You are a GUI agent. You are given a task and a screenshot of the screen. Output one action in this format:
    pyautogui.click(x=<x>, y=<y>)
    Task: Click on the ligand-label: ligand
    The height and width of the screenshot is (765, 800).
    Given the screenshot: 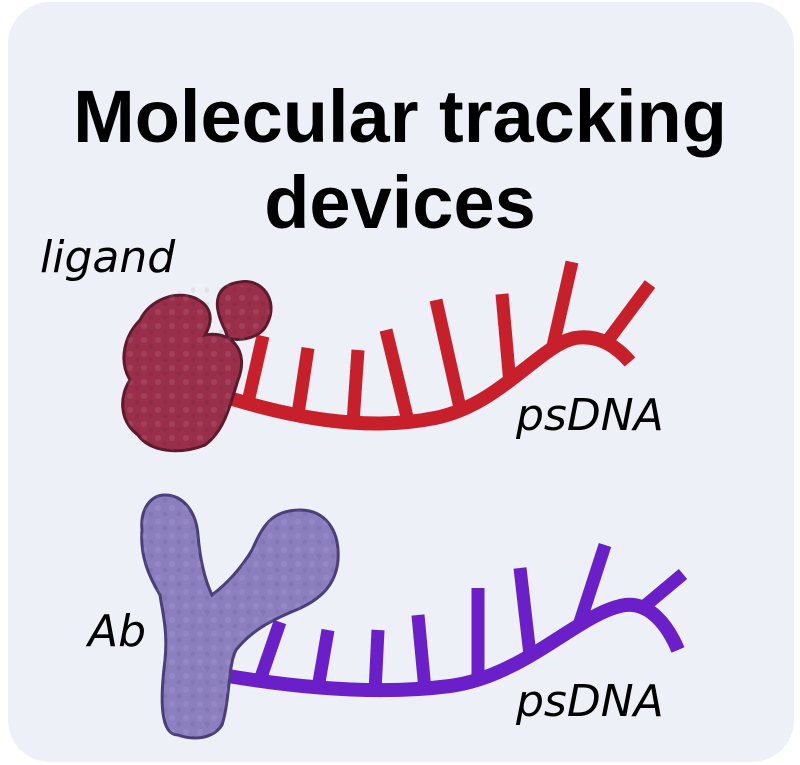 What is the action you would take?
    pyautogui.click(x=108, y=257)
    